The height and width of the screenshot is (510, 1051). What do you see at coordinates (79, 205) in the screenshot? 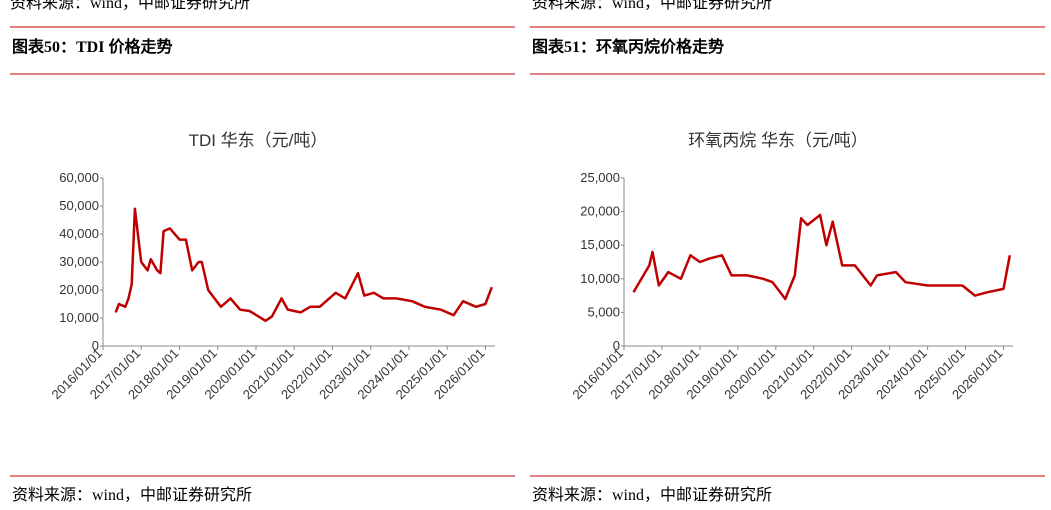
I see `y-tick-label: 50,000` at bounding box center [79, 205].